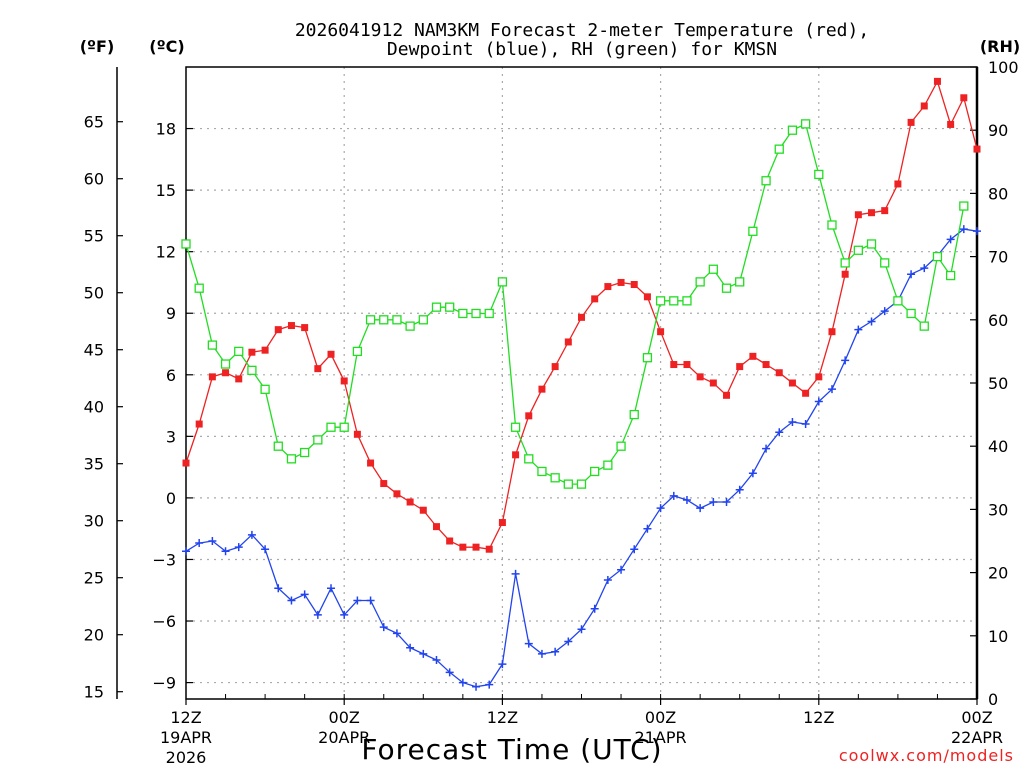 Image resolution: width=1024 pixels, height=768 pixels. Describe the element at coordinates (166, 190) in the screenshot. I see `celsius-tick-label: 15` at that location.